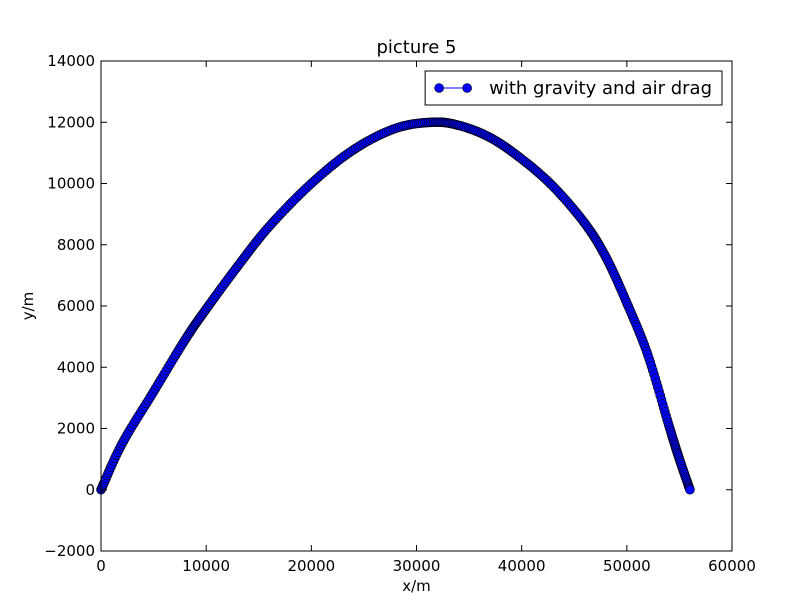 This screenshot has height=612, width=812. Describe the element at coordinates (206, 566) in the screenshot. I see `x-tick-label: 10000` at that location.